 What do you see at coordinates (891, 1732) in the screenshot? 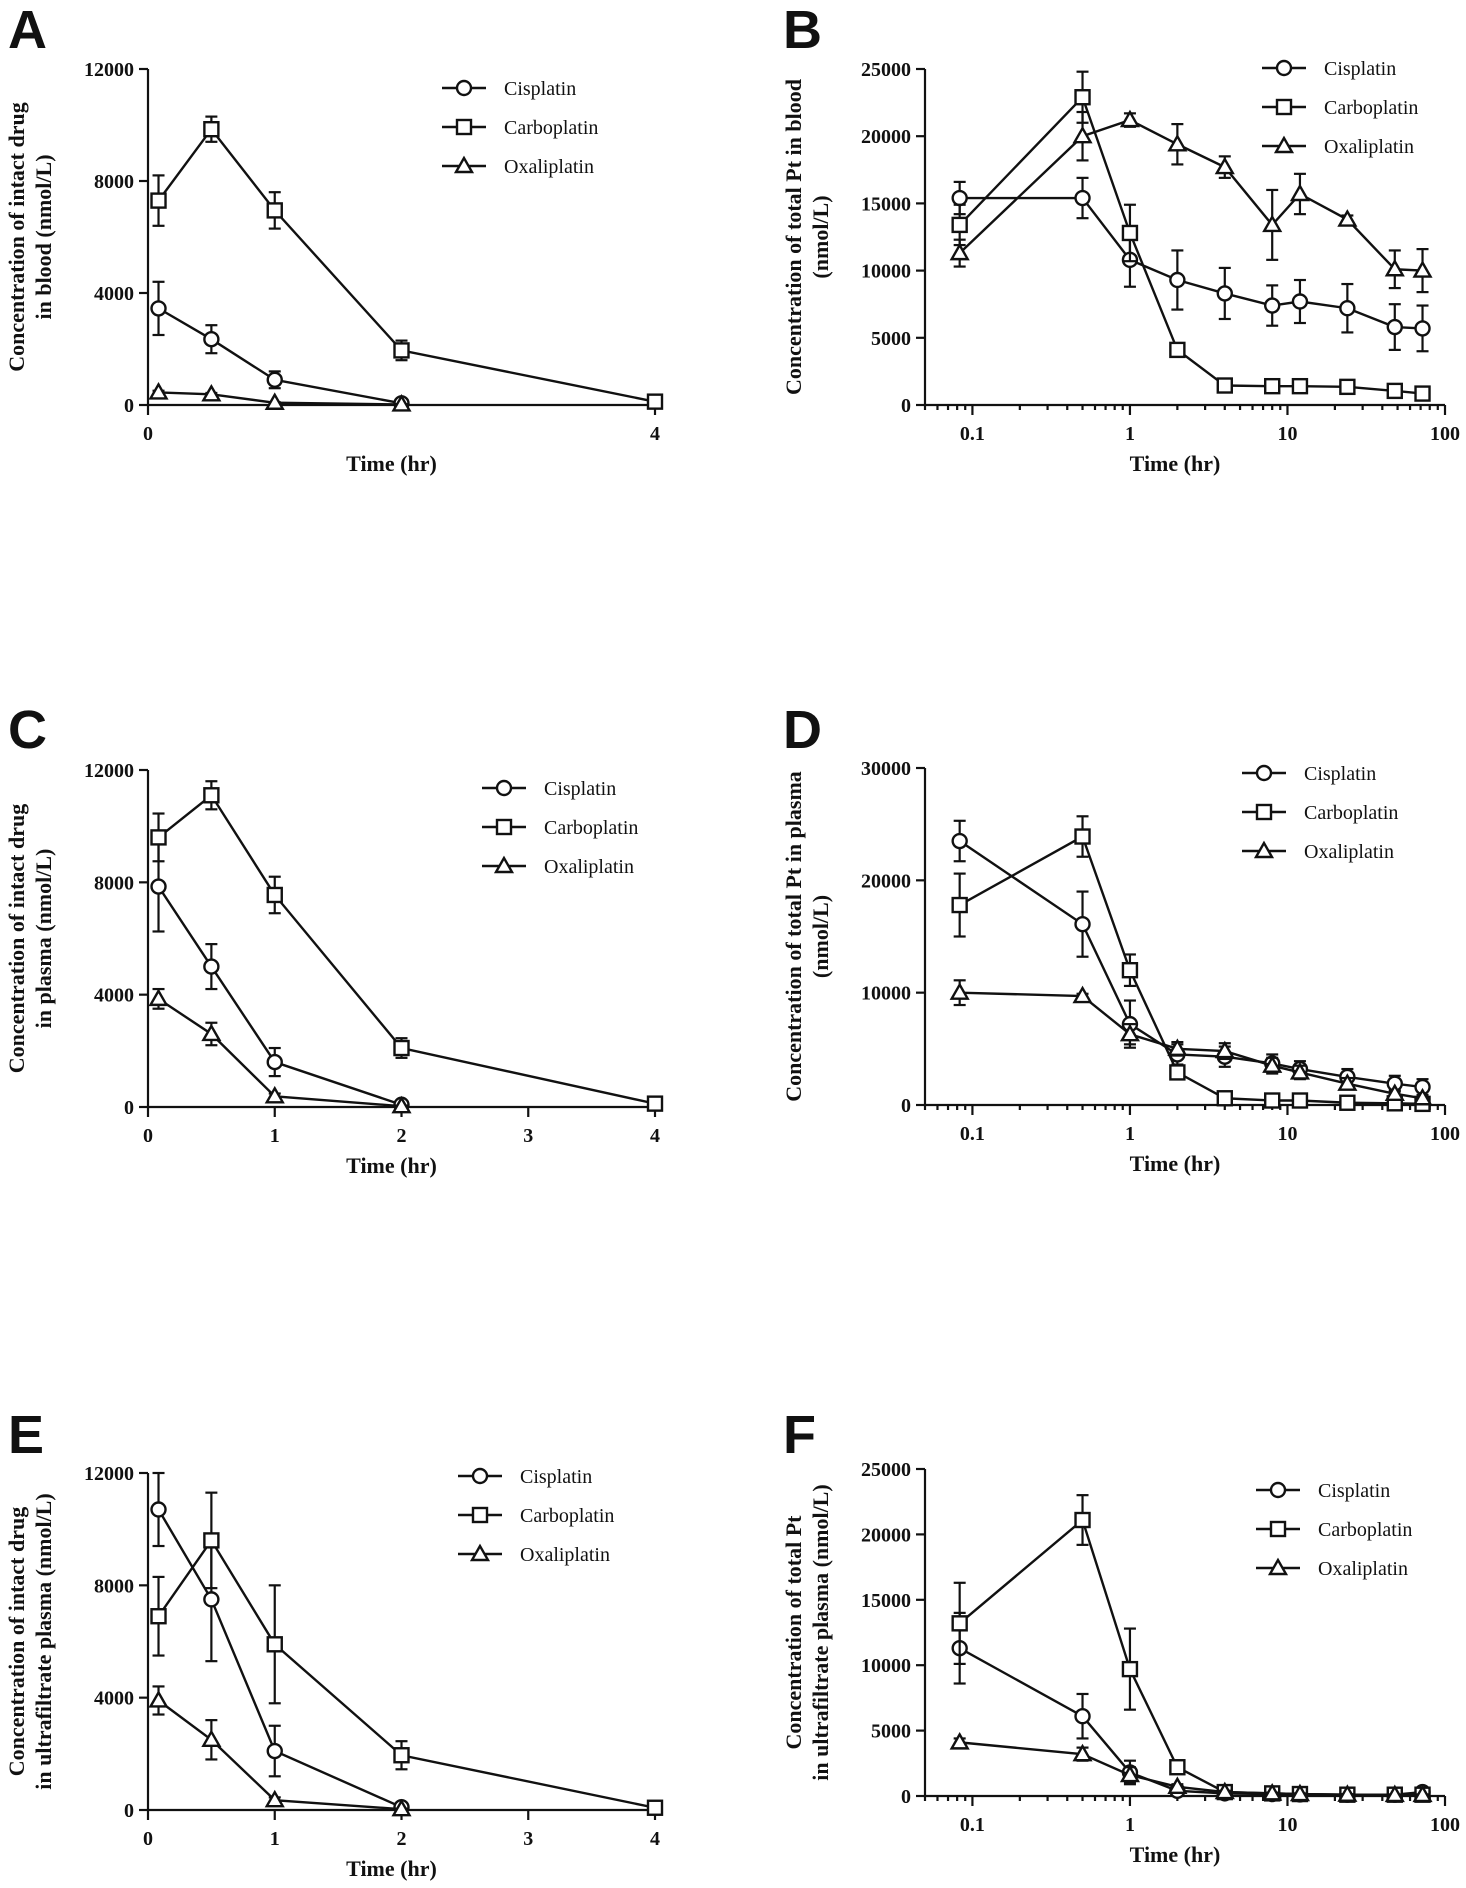
I see `y-tick-label-f: 5000` at bounding box center [891, 1732].